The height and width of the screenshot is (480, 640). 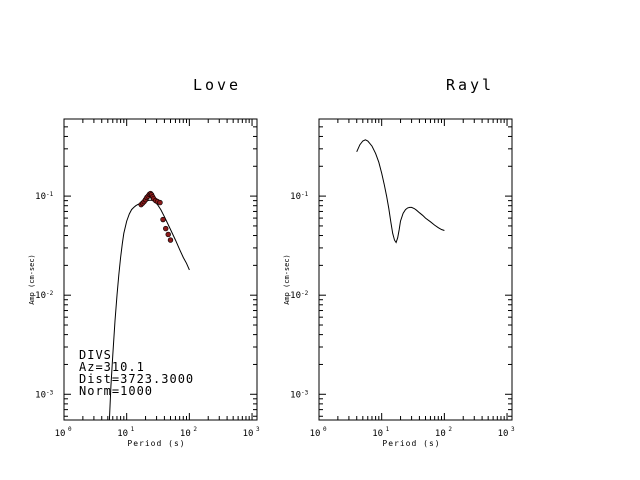 What do you see at coordinates (400, 191) in the screenshot?
I see `series-line` at bounding box center [400, 191].